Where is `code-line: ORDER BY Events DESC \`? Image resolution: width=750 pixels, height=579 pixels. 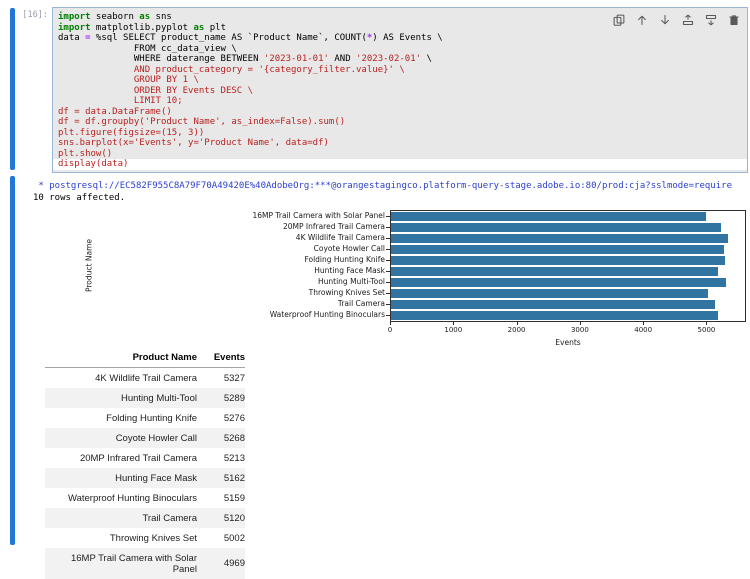
code-line: ORDER BY Events DESC \ is located at coordinates (400, 91).